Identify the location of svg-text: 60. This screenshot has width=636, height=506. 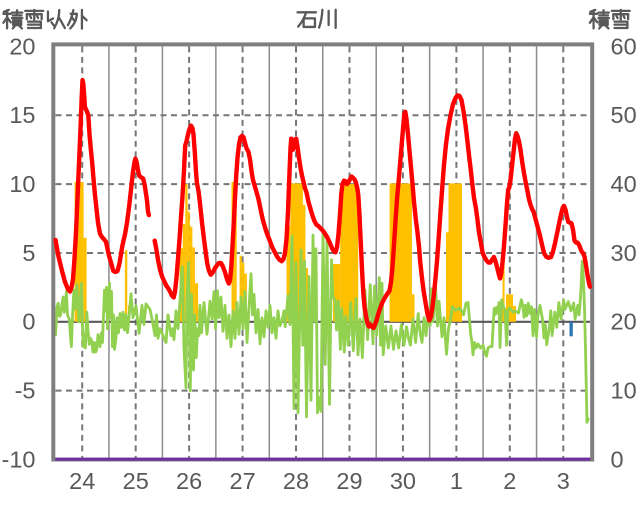
(623, 46).